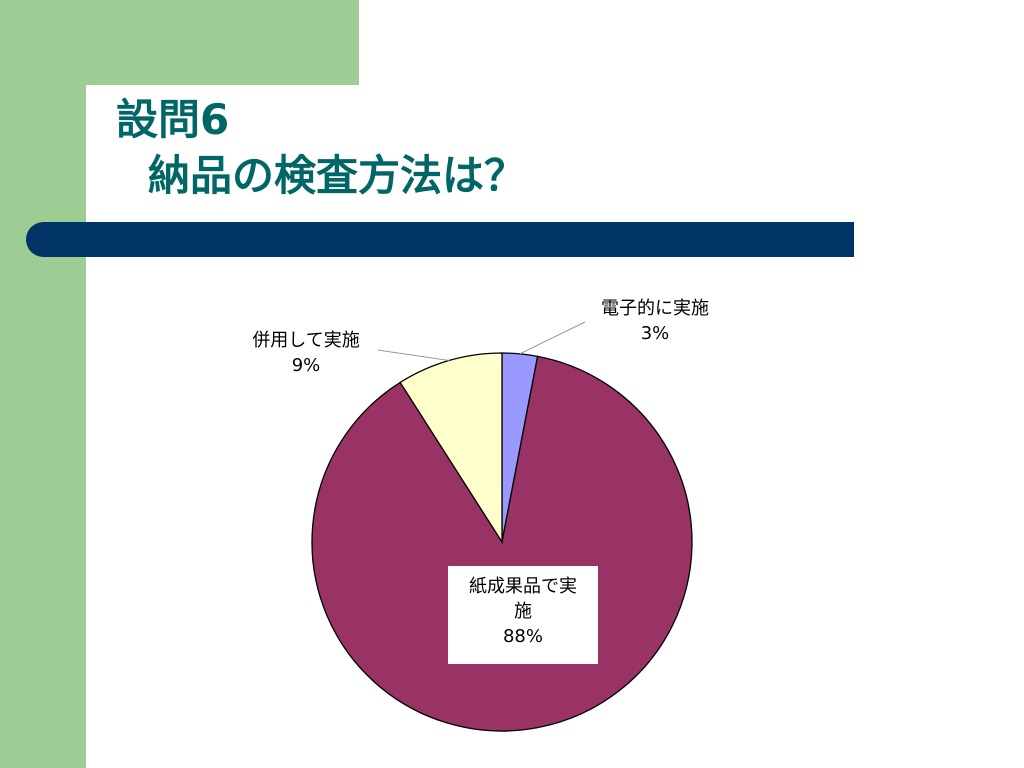 Image resolution: width=1024 pixels, height=768 pixels. What do you see at coordinates (306, 365) in the screenshot?
I see `label-combined-percent: 9%` at bounding box center [306, 365].